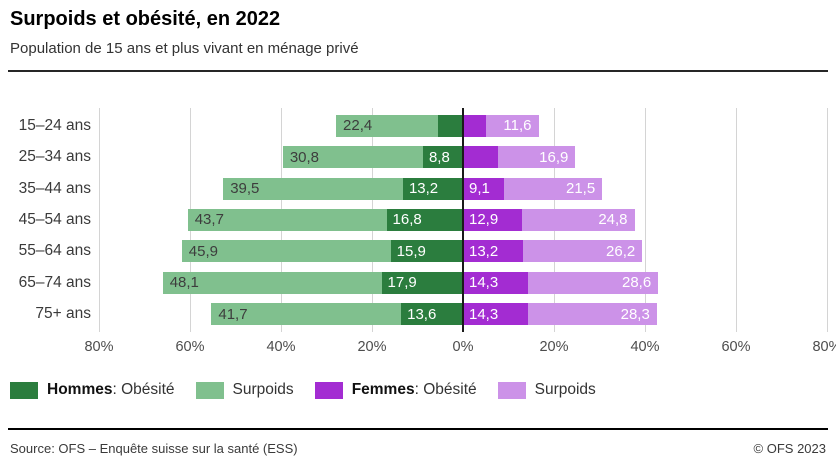 The image size is (836, 467). Describe the element at coordinates (484, 220) in the screenshot. I see `bar-value-label: 12,9` at that location.